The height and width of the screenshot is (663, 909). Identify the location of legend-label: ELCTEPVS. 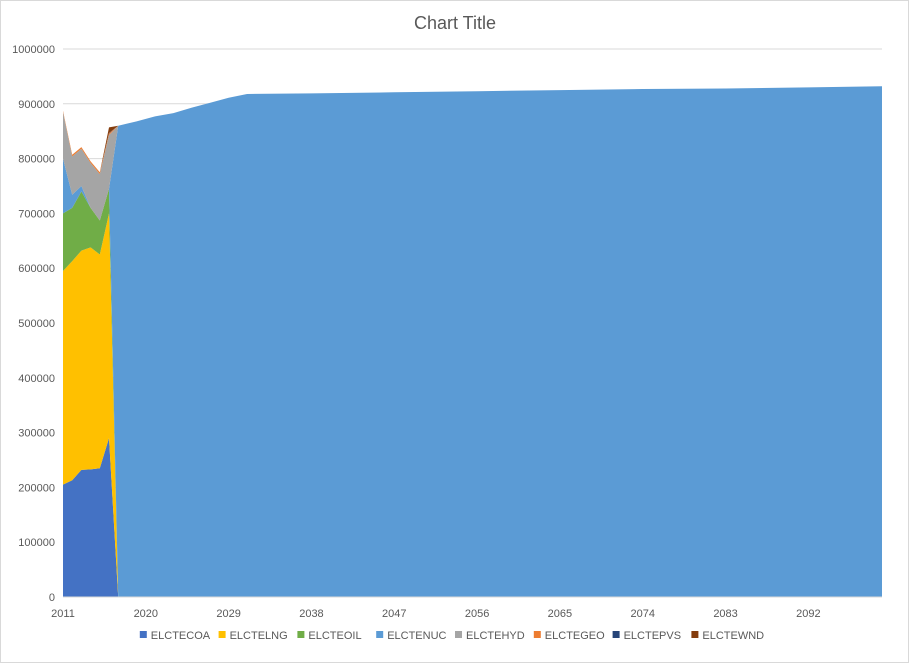
(652, 636).